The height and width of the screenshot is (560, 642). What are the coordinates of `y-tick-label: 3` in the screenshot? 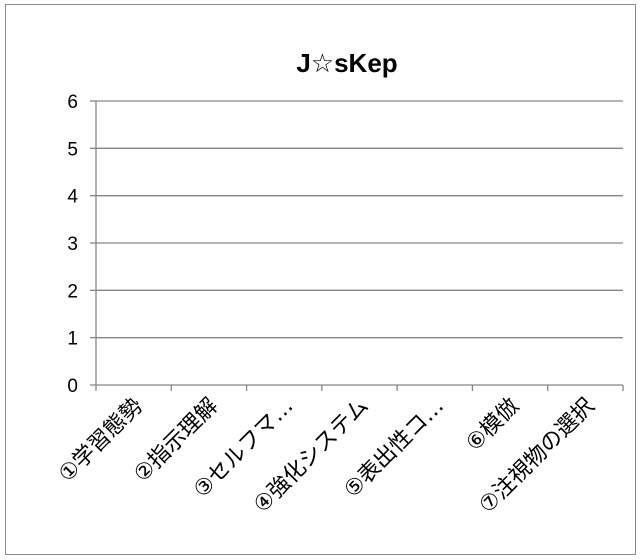 It's located at (72, 244).